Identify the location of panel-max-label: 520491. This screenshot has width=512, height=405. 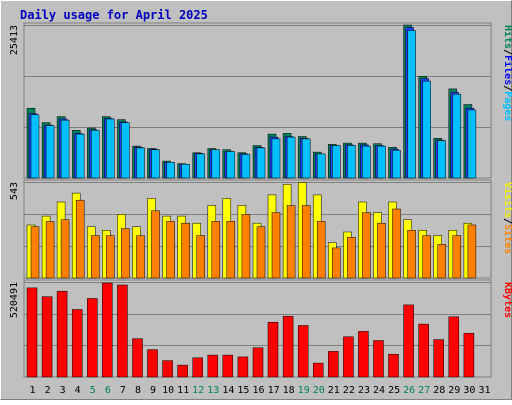
(14, 300).